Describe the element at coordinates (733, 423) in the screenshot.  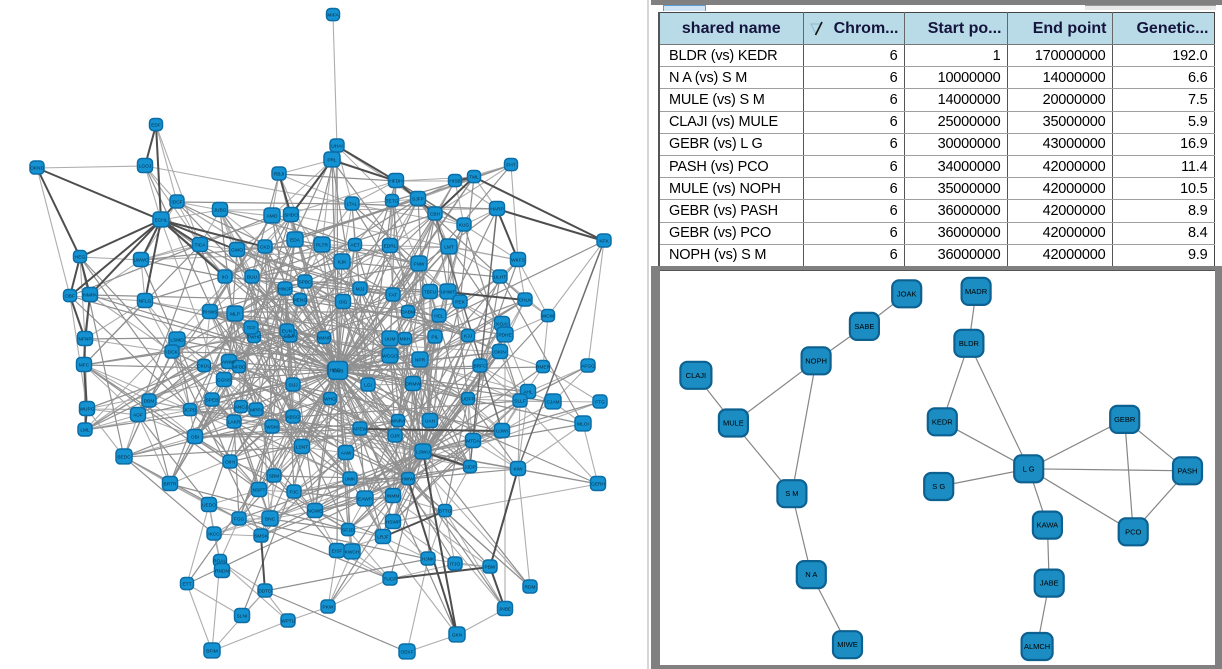
I see `svg-text: MULE` at that location.